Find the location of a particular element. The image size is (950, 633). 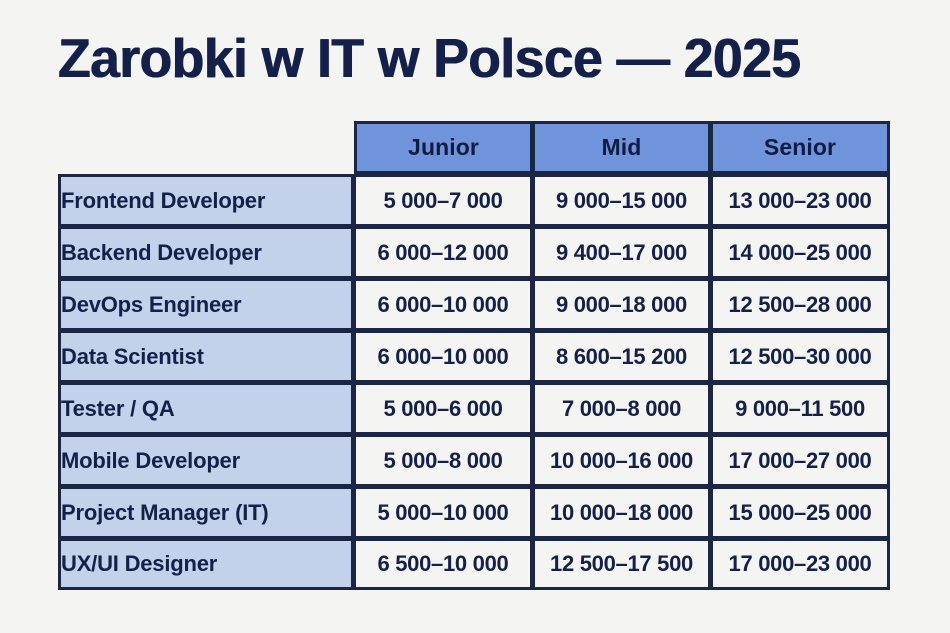

mid-value: 9 000–15 000 is located at coordinates (622, 200).